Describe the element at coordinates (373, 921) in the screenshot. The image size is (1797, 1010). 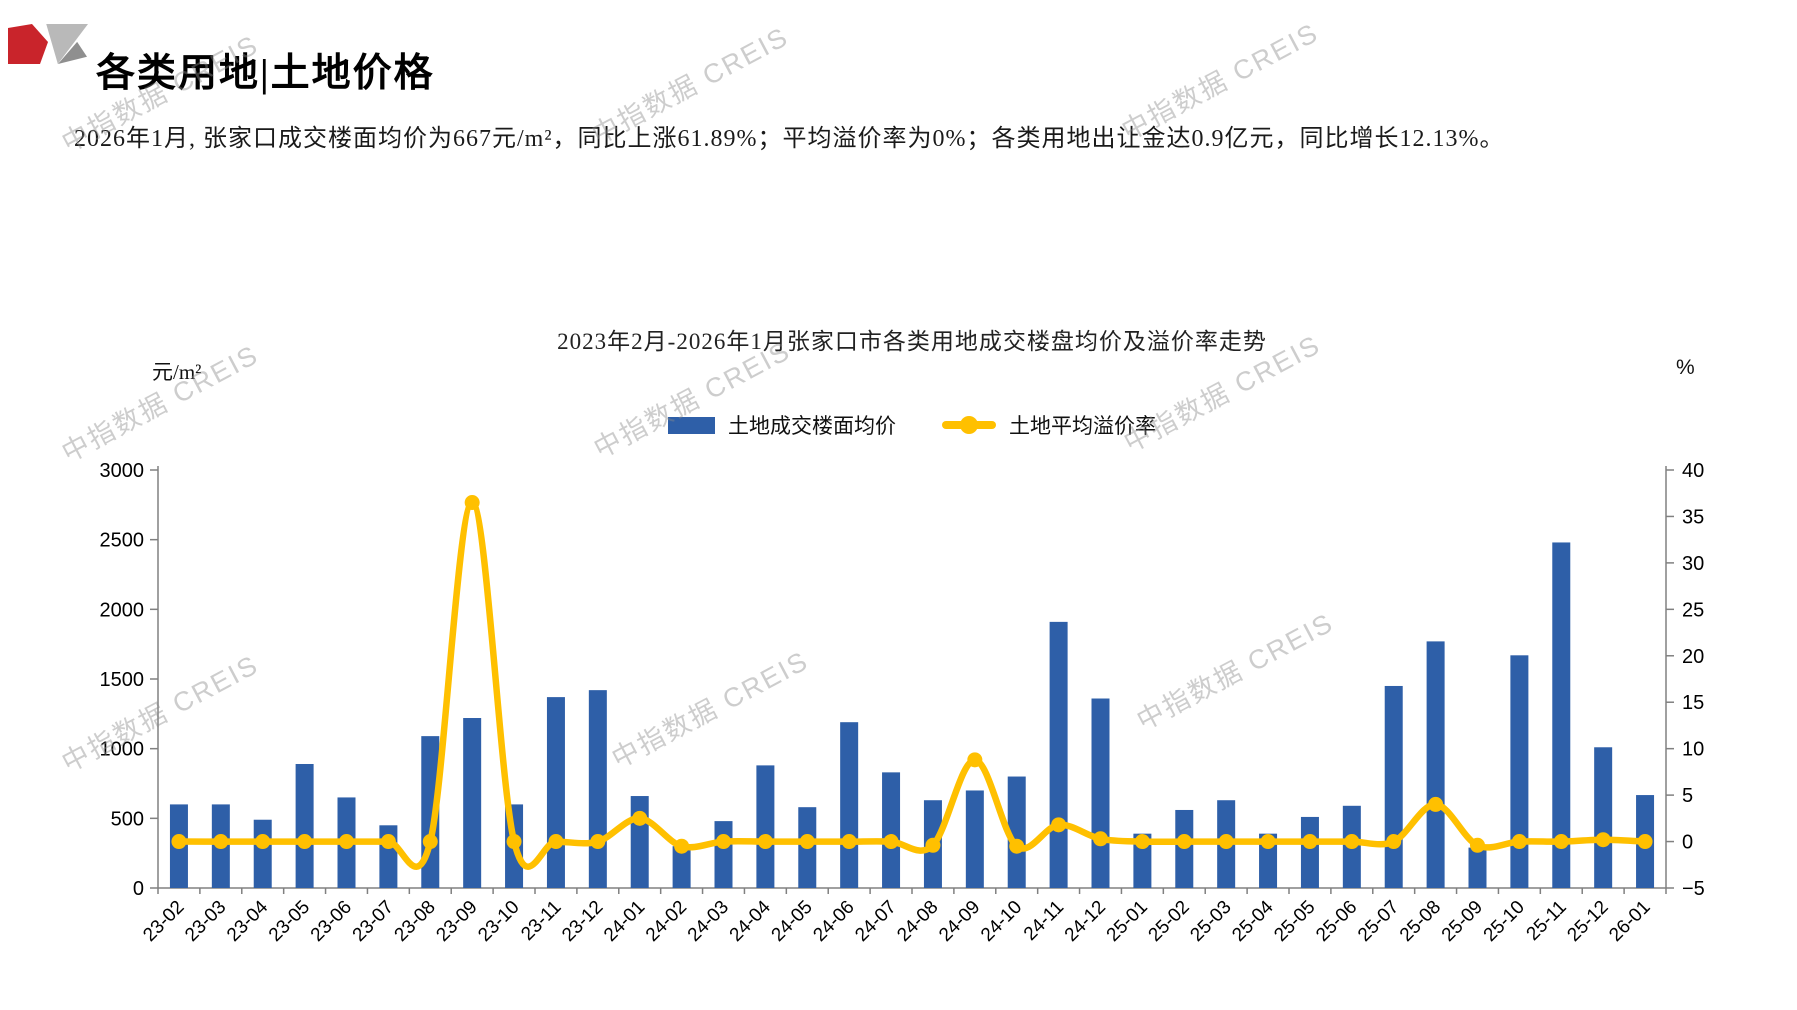
I see `x-axis-tick-label: 23-07` at that location.